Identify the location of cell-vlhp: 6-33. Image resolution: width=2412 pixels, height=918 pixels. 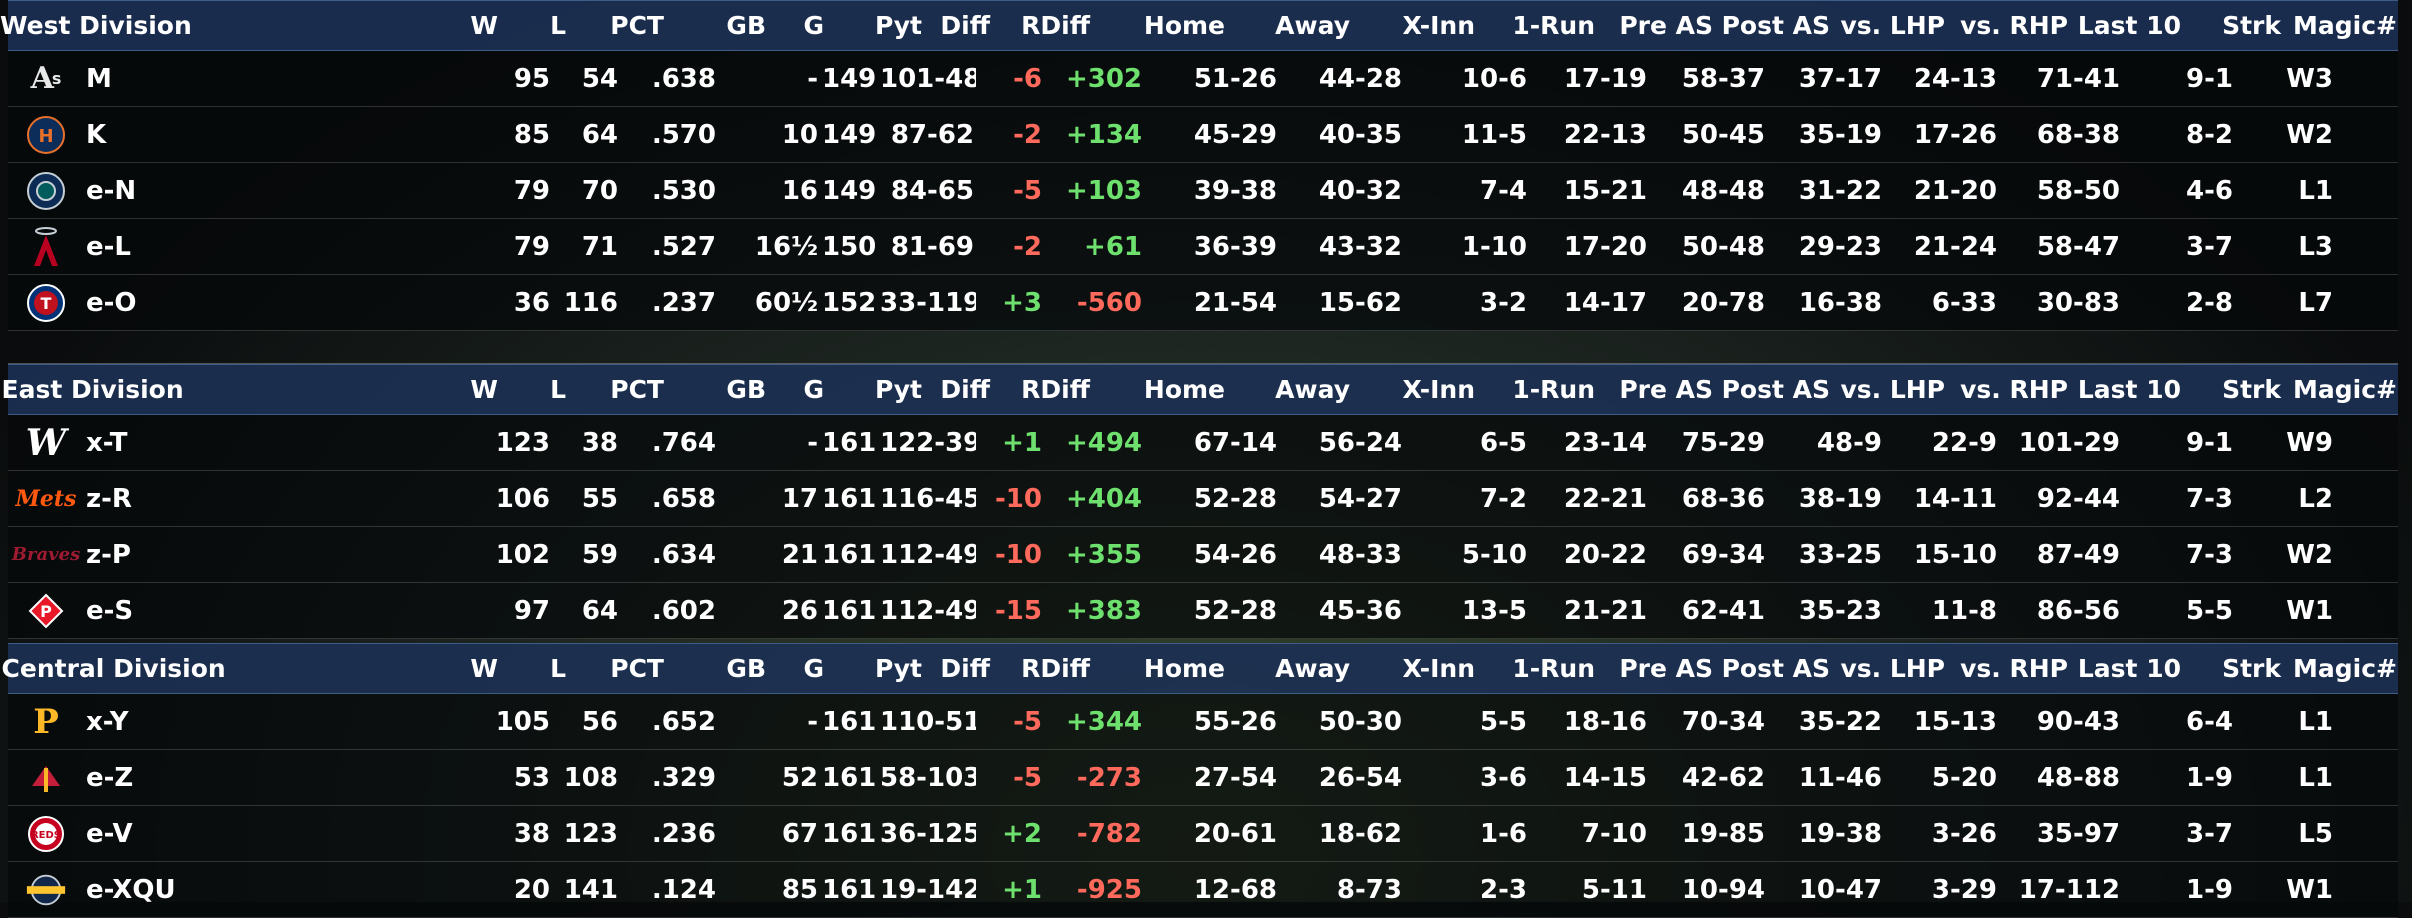
(1964, 302).